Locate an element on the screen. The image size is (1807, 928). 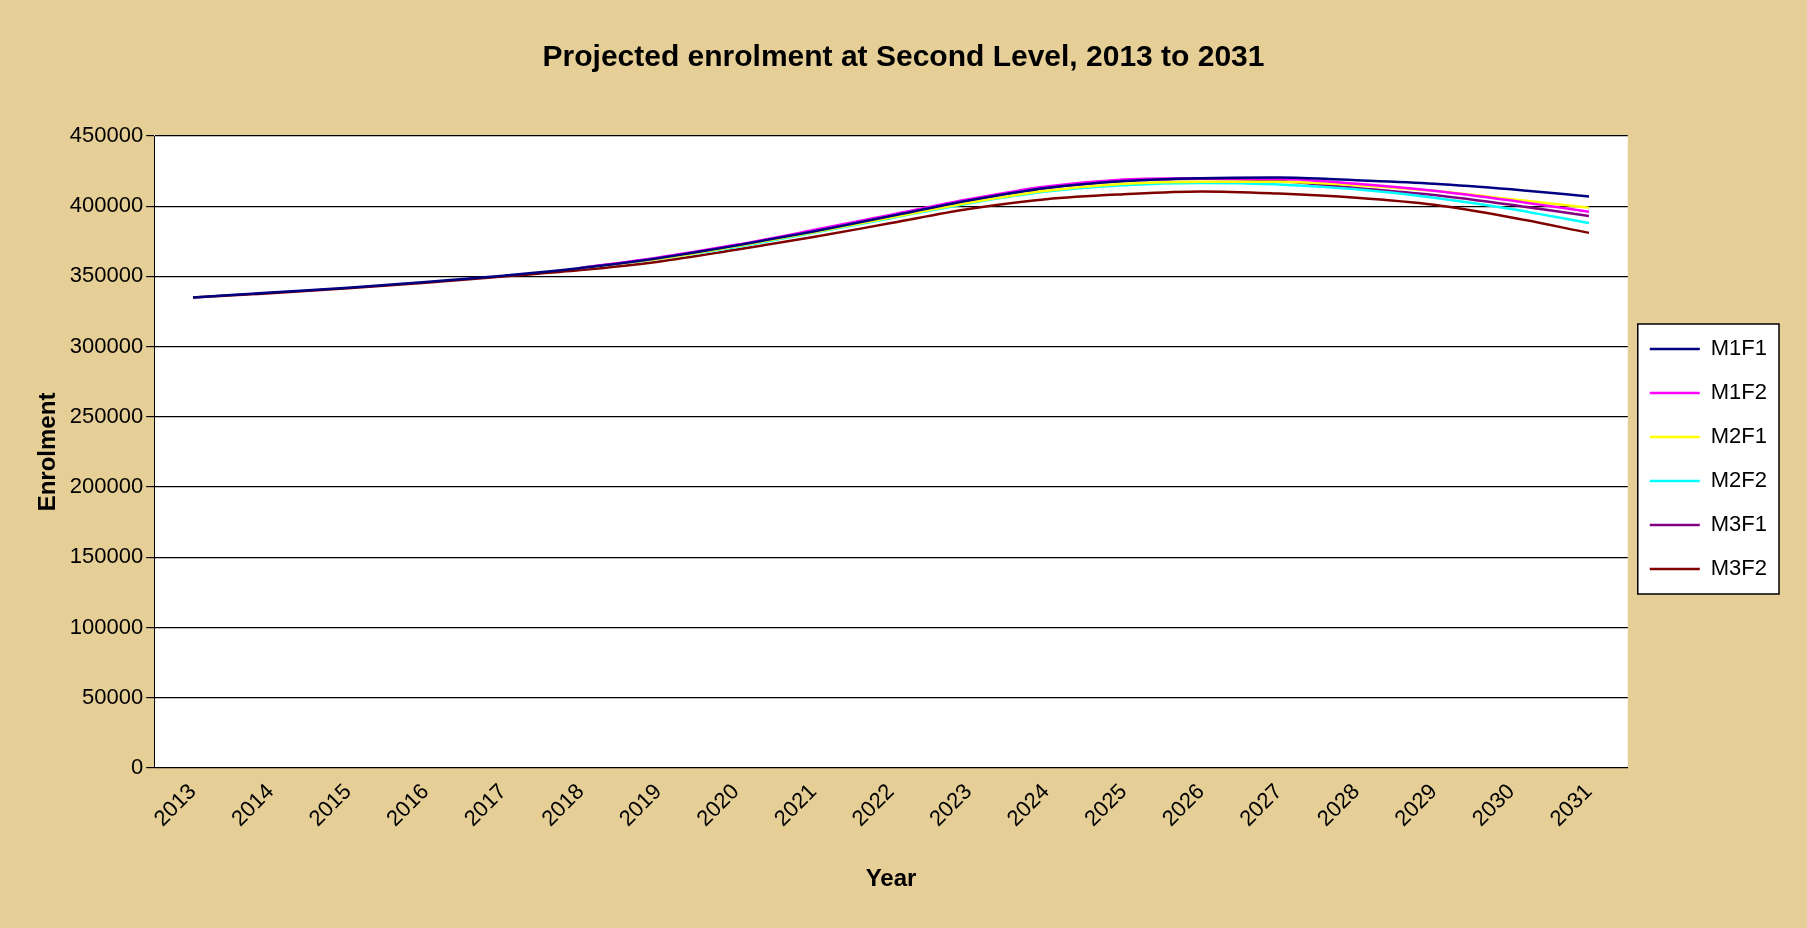
y-tick-label: 0 is located at coordinates (137, 766).